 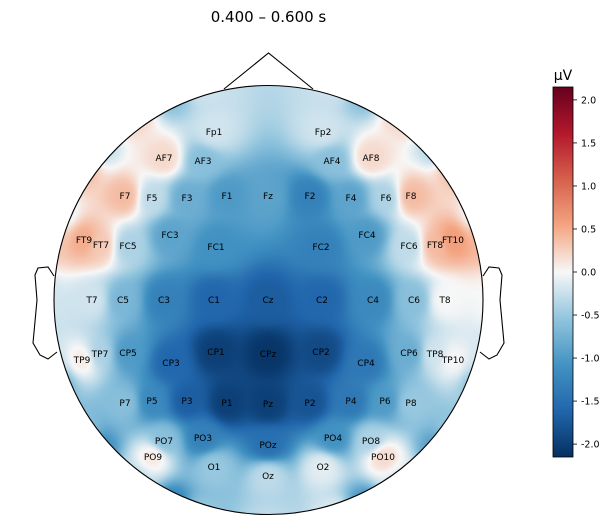 I want to click on electrode-label-cz: Cz, so click(x=267, y=301).